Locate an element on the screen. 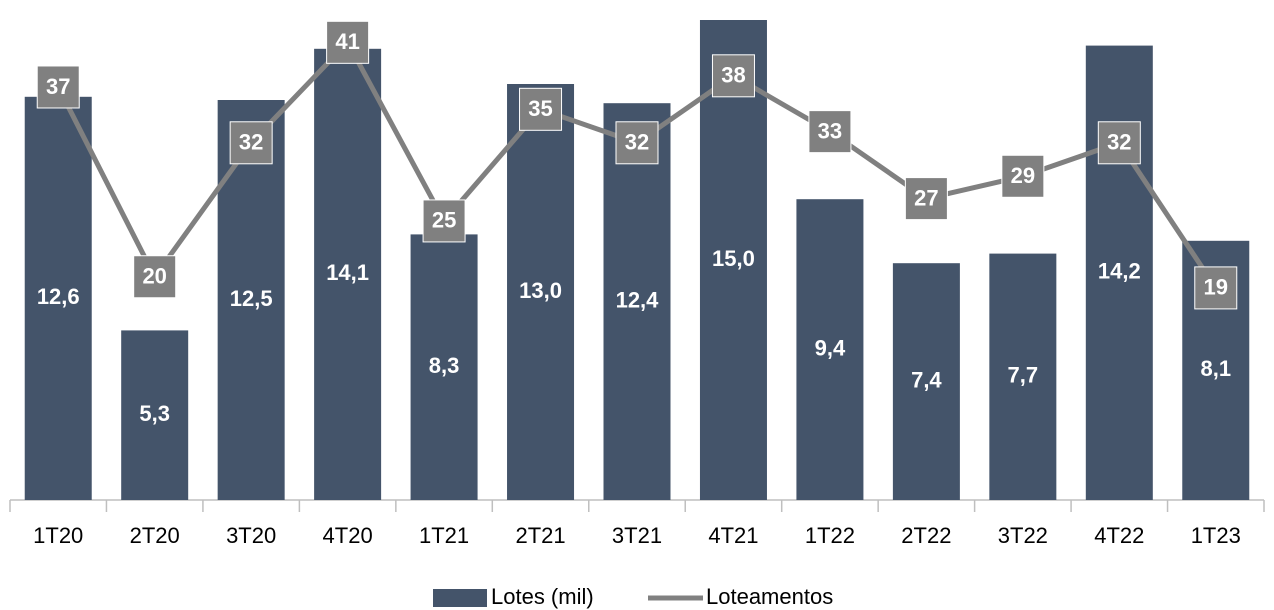 This screenshot has height=610, width=1274. x-tick-label: 2T20 is located at coordinates (155, 535).